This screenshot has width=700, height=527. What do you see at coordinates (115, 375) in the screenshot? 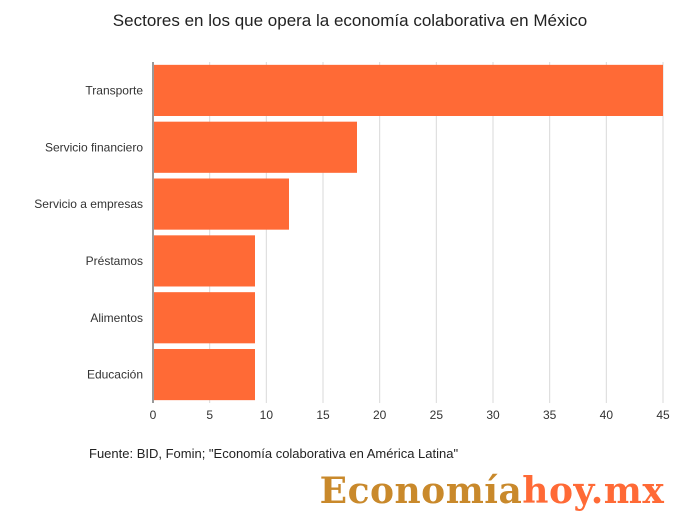
I see `category-label: Educación` at bounding box center [115, 375].